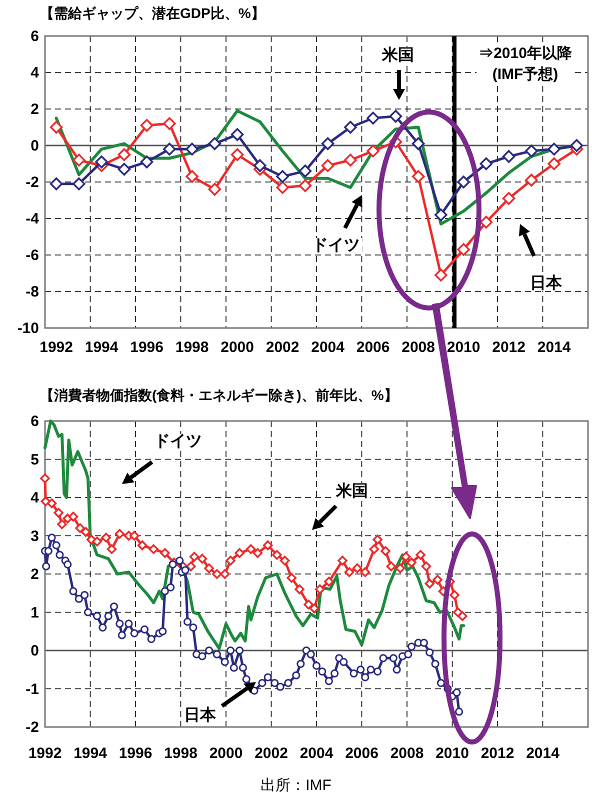 Image resolution: width=592 pixels, height=800 pixels. I want to click on y-tick-label: 1, so click(34, 613).